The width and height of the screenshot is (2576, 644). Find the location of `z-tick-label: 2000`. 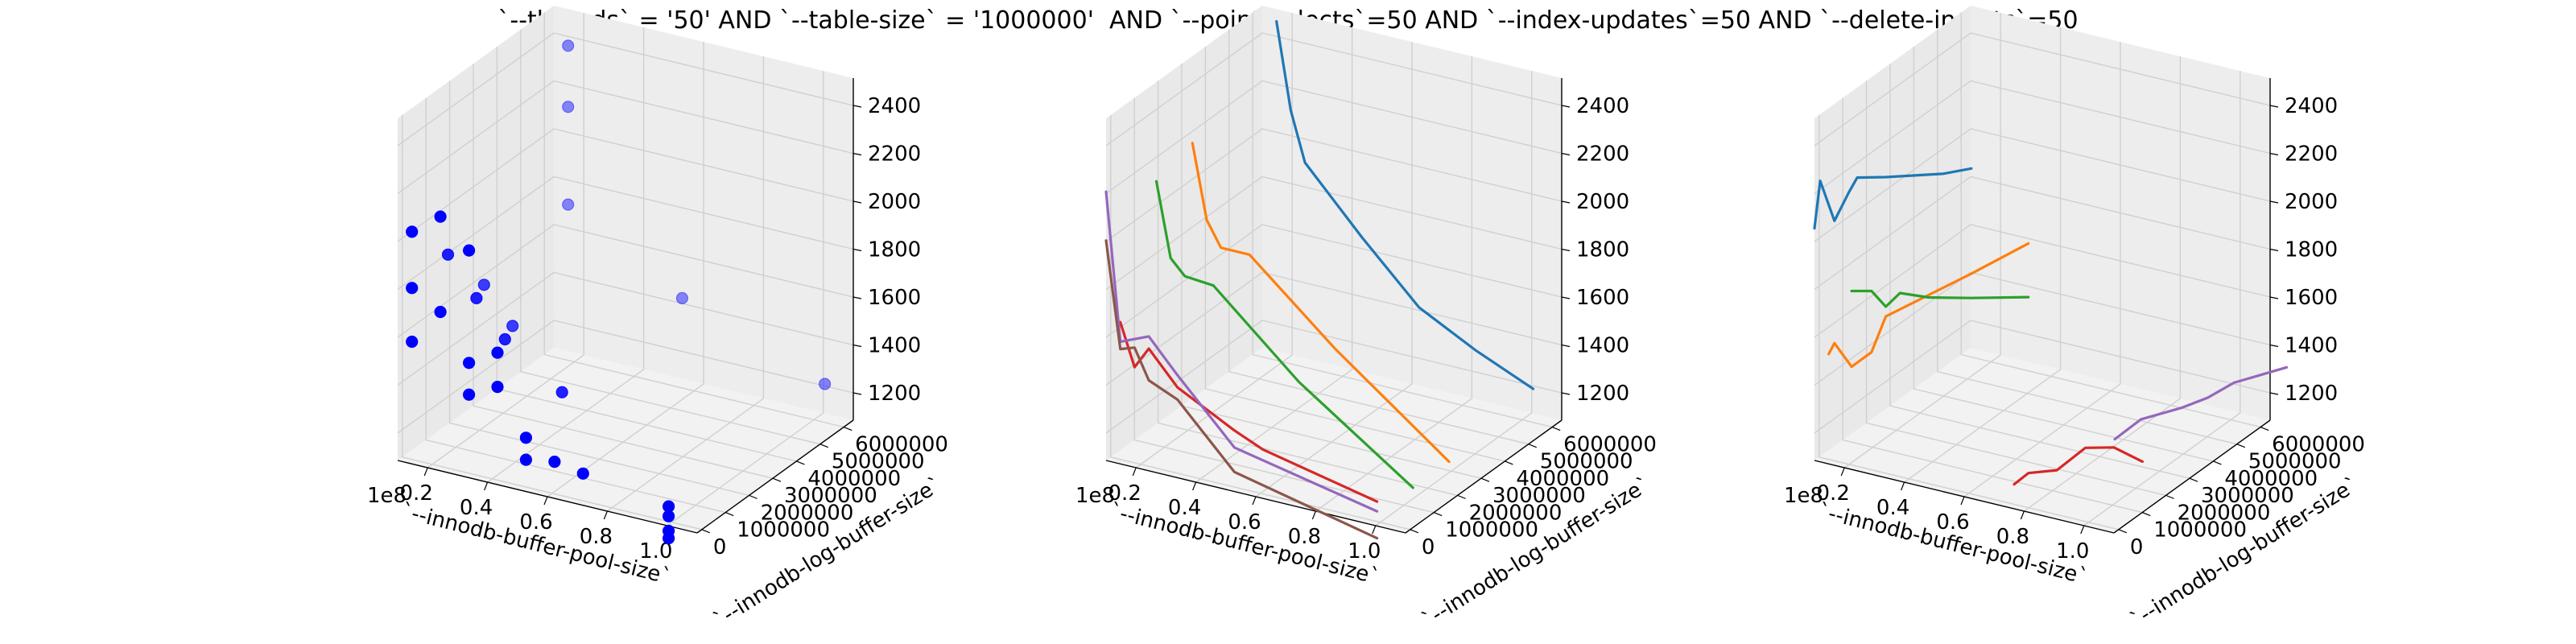

z-tick-label: 2000 is located at coordinates (1602, 202).